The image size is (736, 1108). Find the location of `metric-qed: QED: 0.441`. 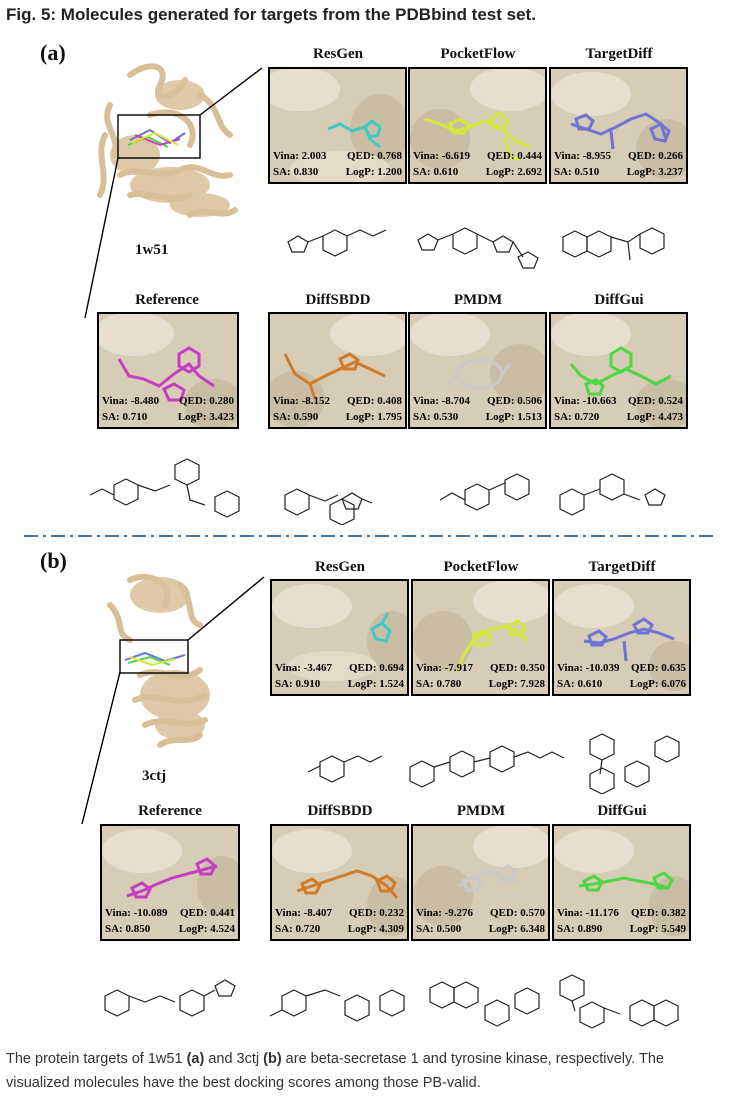

metric-qed: QED: 0.441 is located at coordinates (207, 913).